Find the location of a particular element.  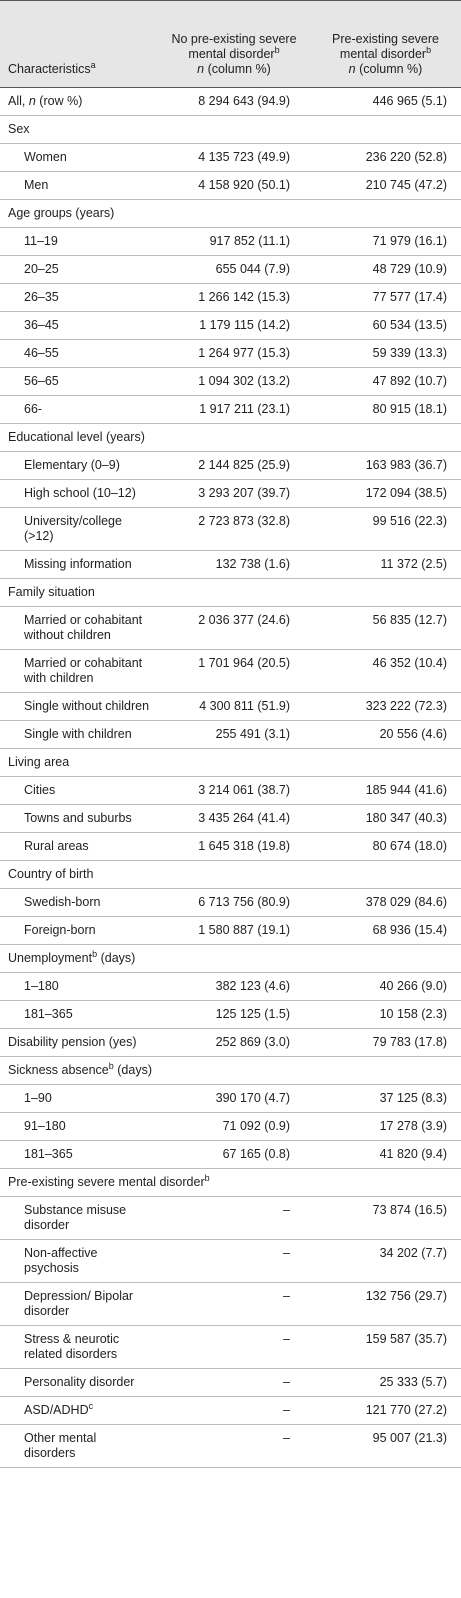

cell-text: Disability pension (yes) is located at coordinates (72, 1042).